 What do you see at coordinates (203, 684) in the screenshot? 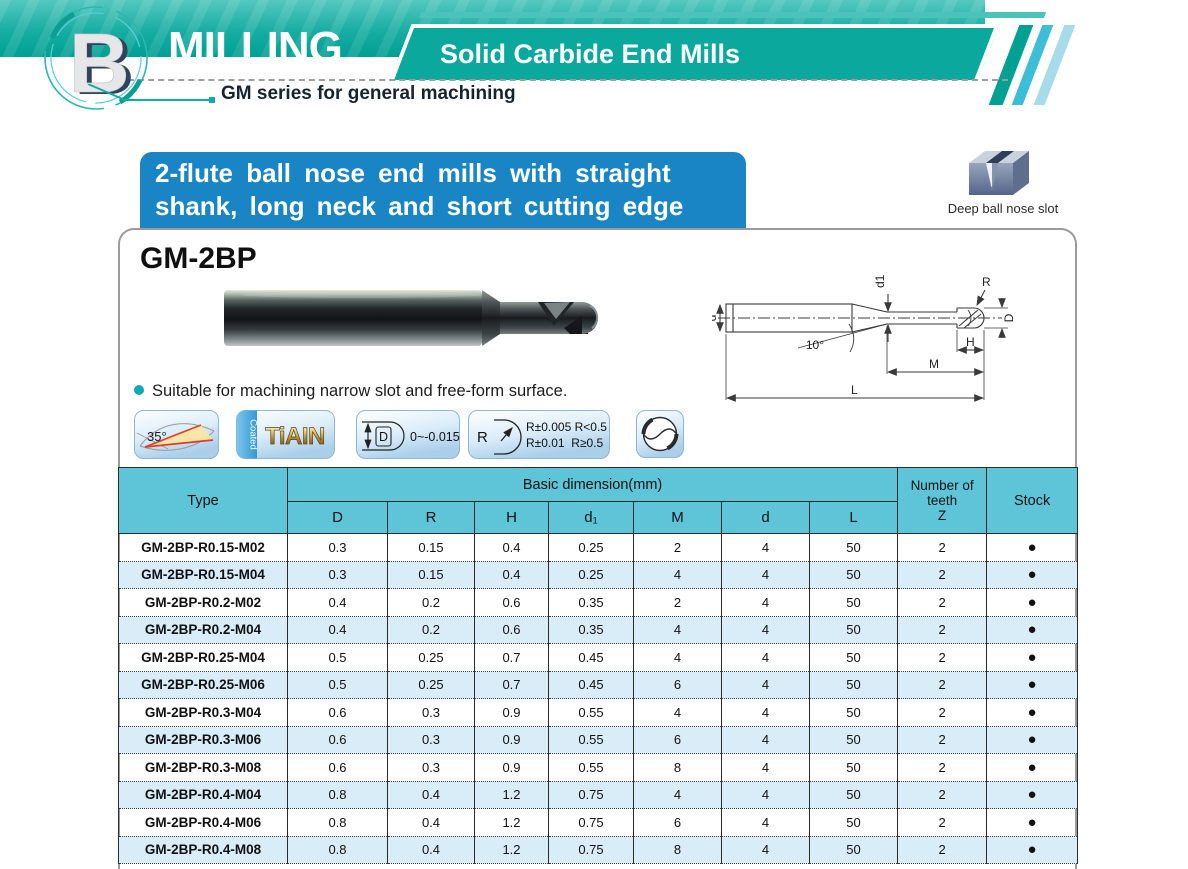
I see `type-cell: GM-2BP-R0.25-M06` at bounding box center [203, 684].